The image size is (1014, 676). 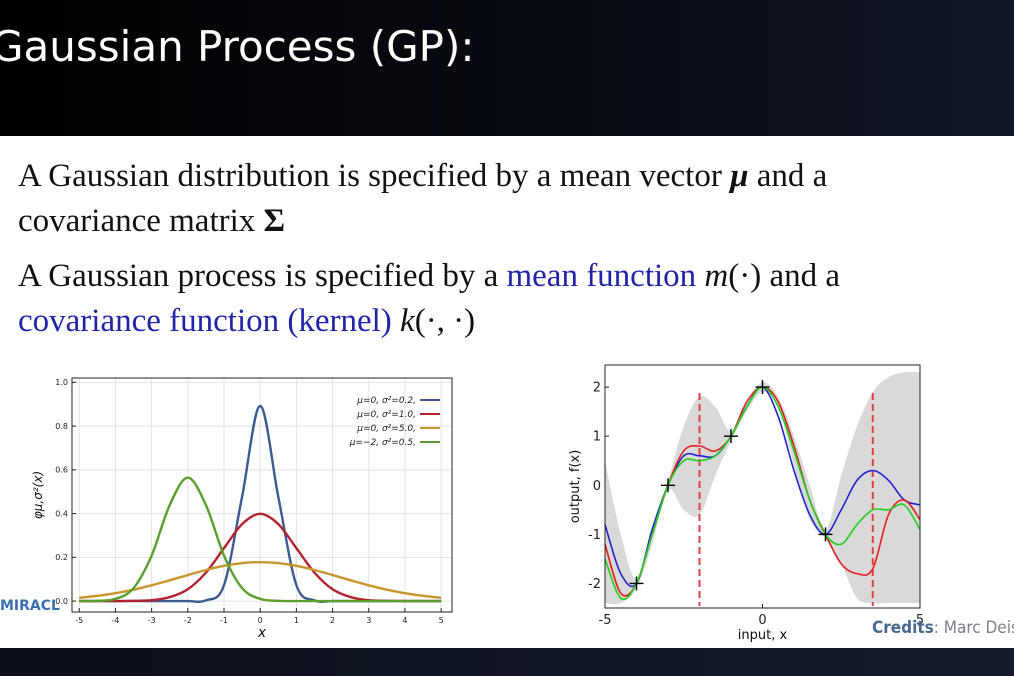 I want to click on y-axis-label: φμ,σ²(x), so click(x=38, y=495).